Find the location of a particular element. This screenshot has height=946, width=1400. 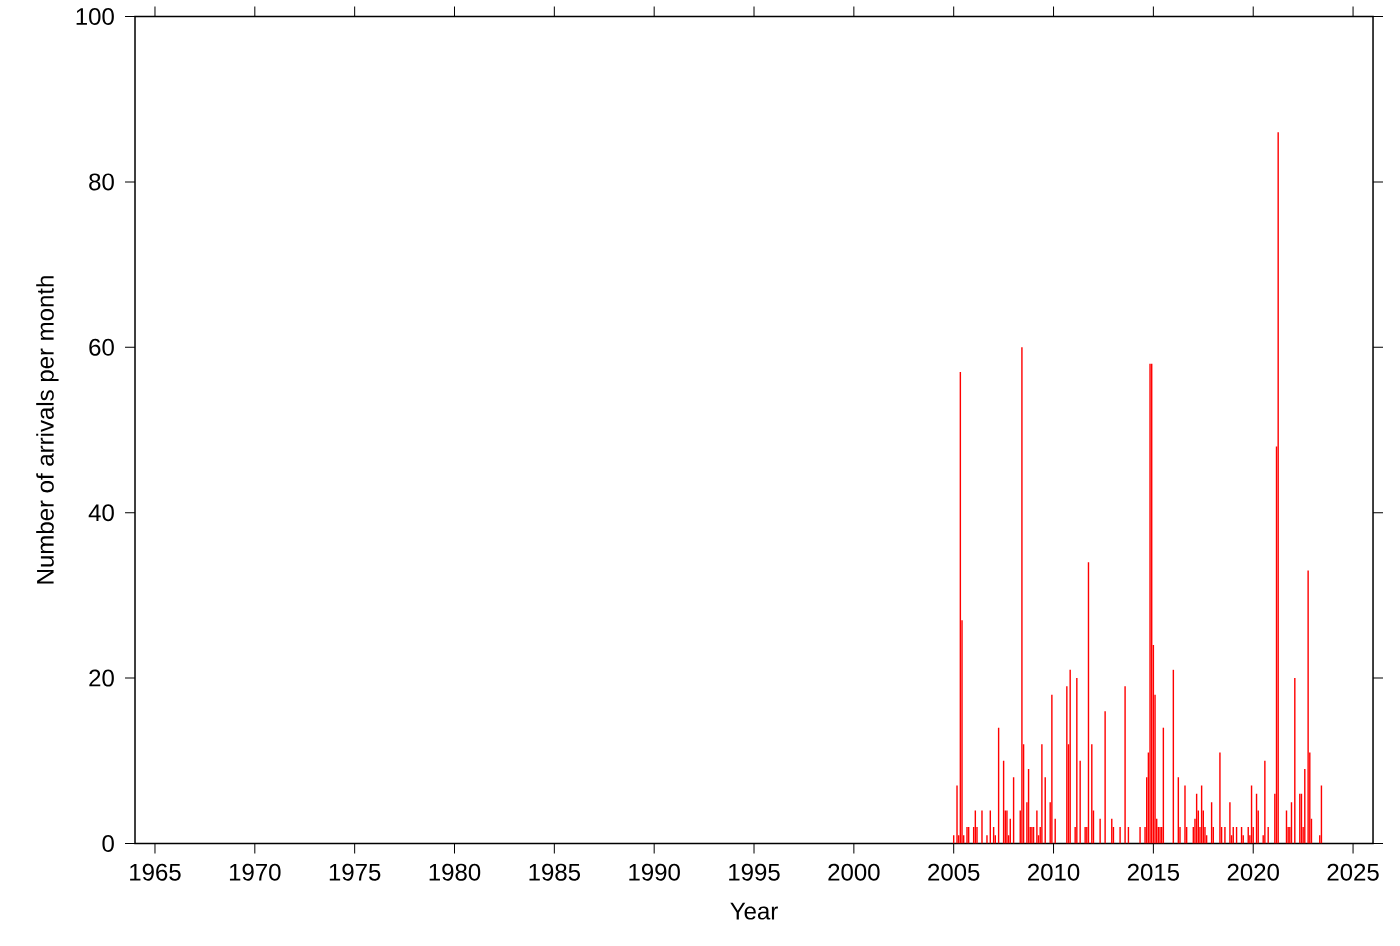

x-axis-title: Year is located at coordinates (754, 911).